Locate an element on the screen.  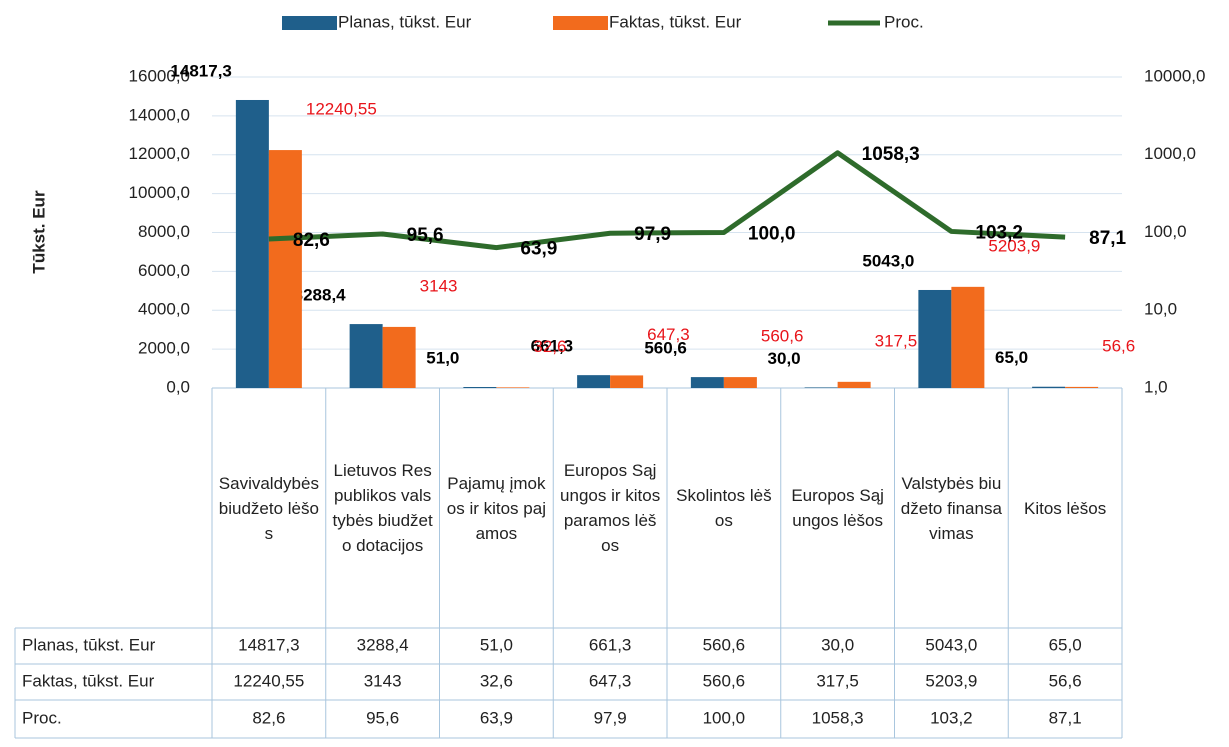
table-cell: 63,9 is located at coordinates (496, 717).